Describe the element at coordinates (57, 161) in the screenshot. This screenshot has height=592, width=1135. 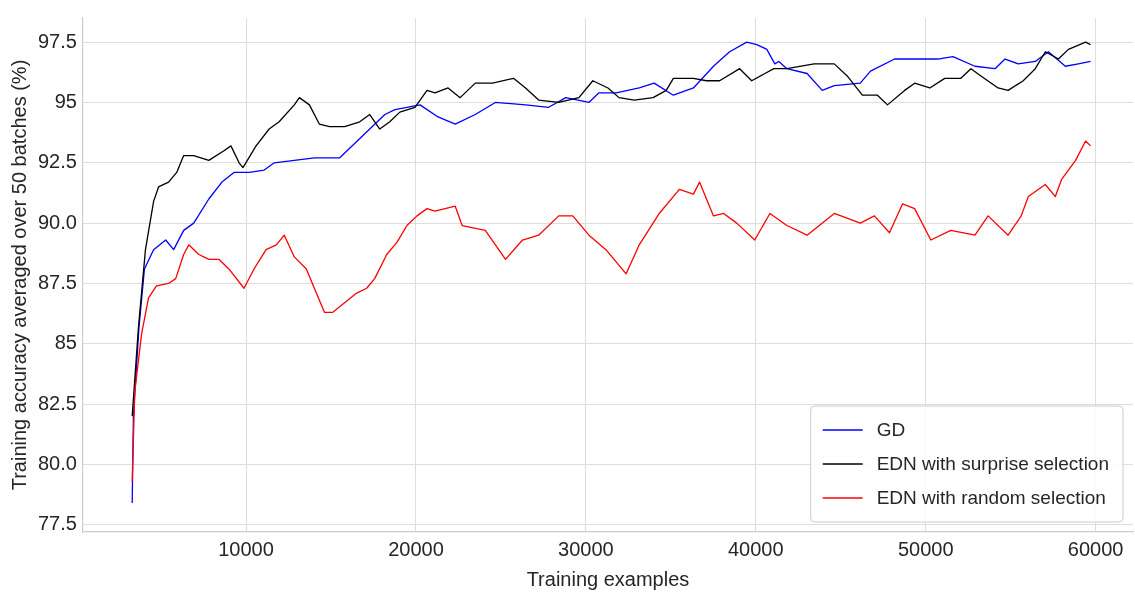
I see `y-tick-label: 92.5` at that location.